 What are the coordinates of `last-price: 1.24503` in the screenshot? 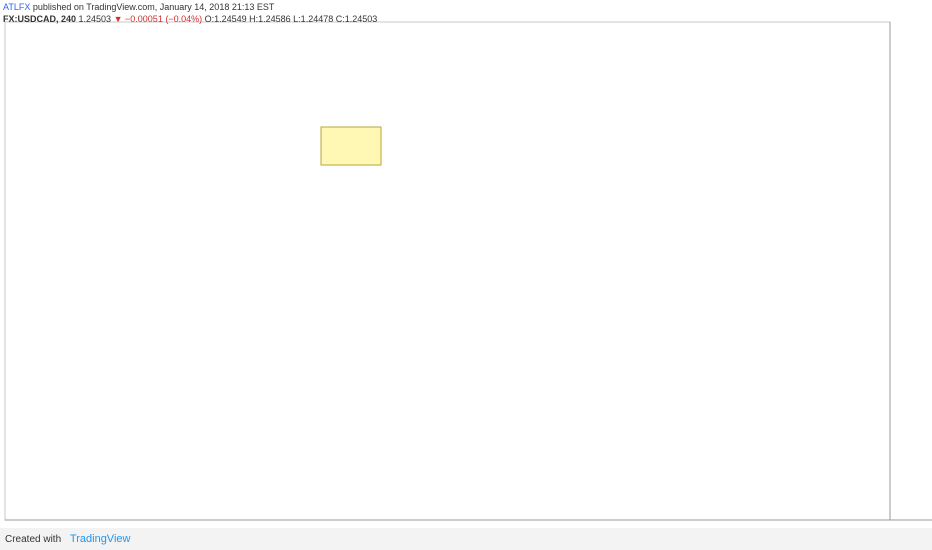 It's located at (95, 19).